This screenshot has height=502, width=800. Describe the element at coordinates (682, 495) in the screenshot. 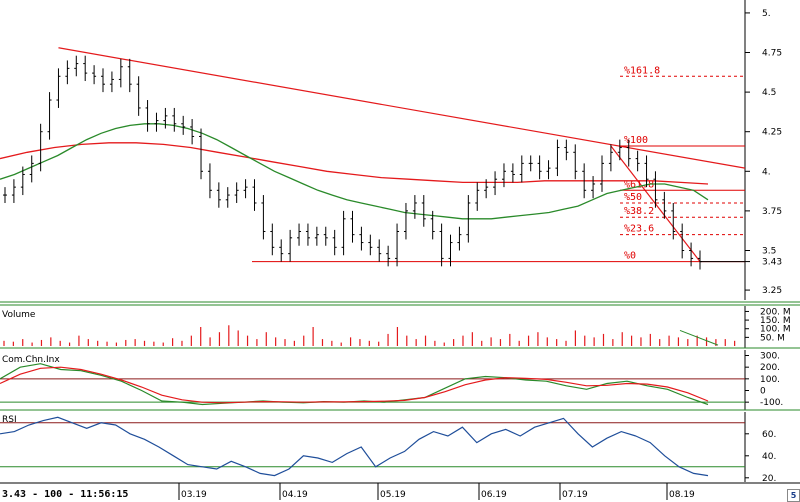

I see `x-tick-label: 08.19` at that location.